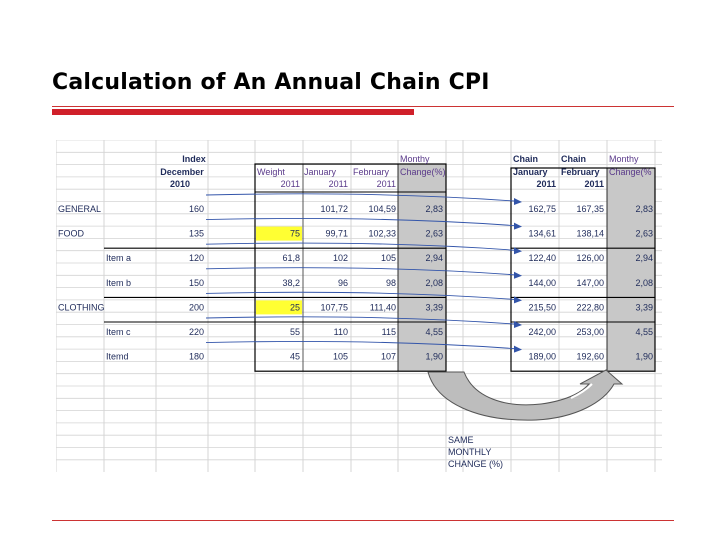 The width and height of the screenshot is (720, 540). What do you see at coordinates (644, 234) in the screenshot?
I see `cell-chain-monthly-change: 2,63` at bounding box center [644, 234].